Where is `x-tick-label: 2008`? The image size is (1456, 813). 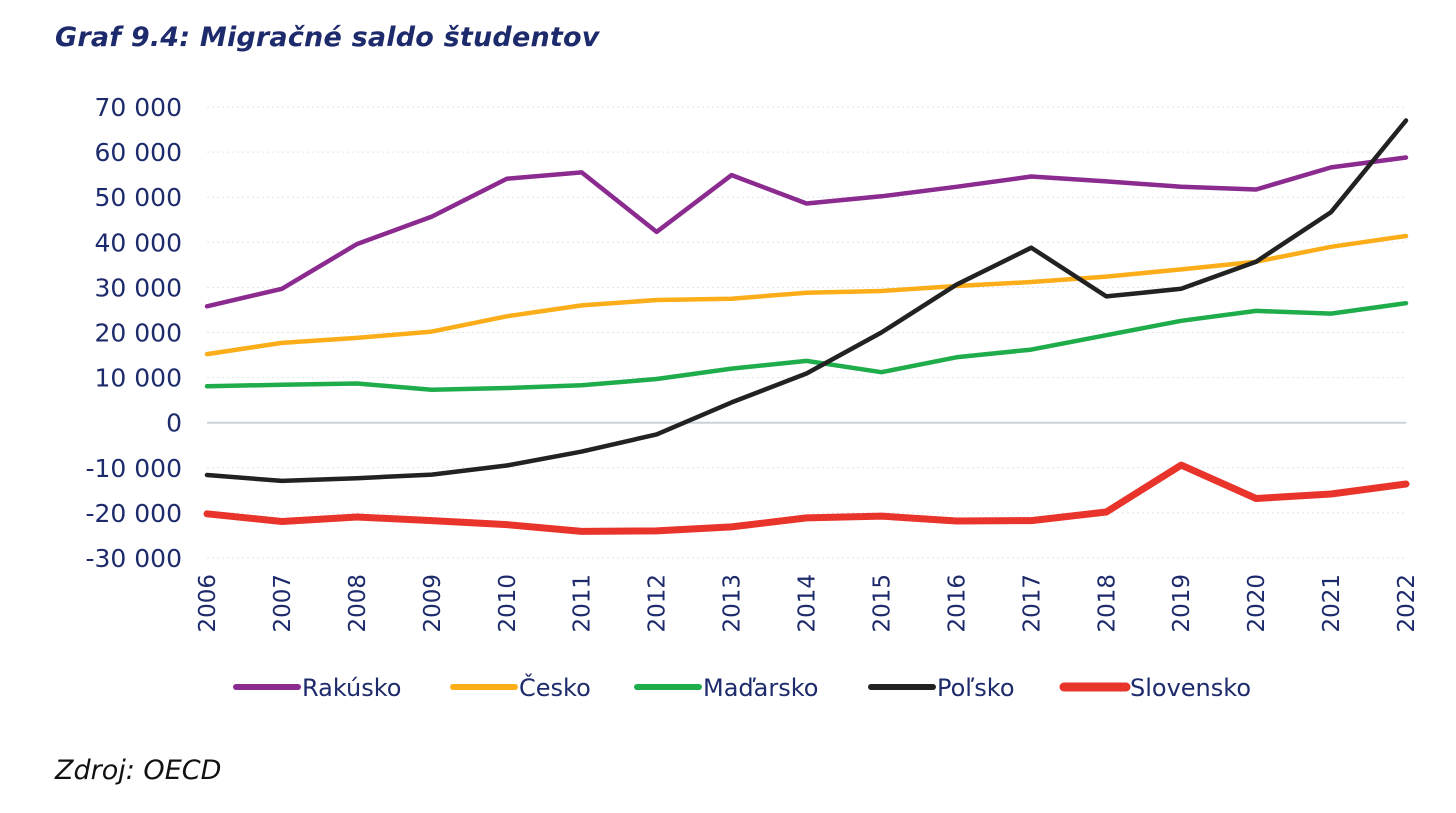 x-tick-label: 2008 is located at coordinates (358, 603).